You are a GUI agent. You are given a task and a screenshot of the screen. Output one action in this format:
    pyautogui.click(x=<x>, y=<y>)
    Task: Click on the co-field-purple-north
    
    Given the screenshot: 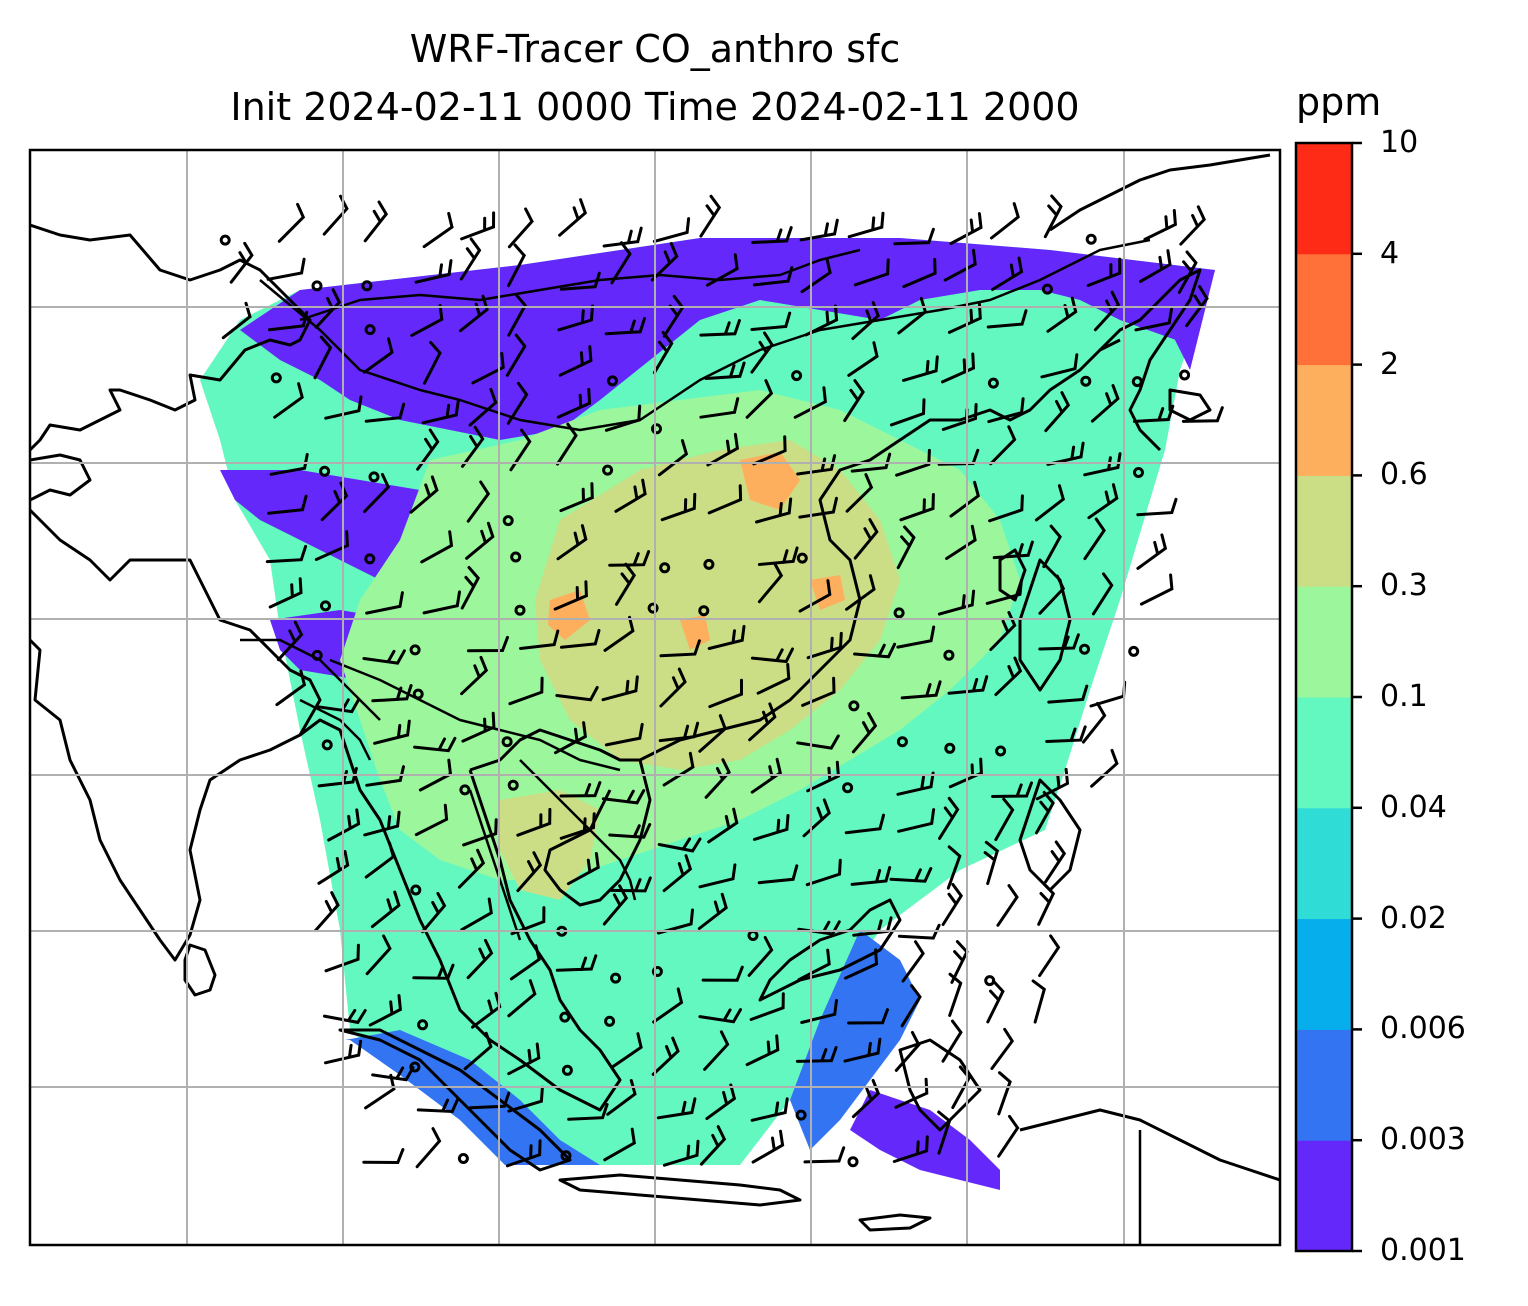 What is the action you would take?
    pyautogui.click(x=727, y=339)
    